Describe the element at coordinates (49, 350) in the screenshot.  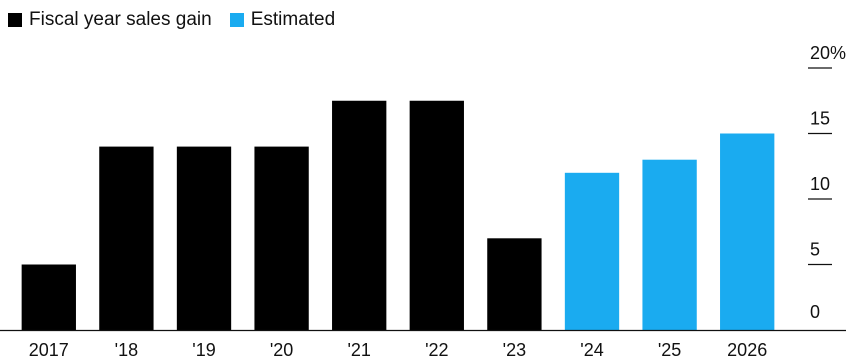
I see `x-tick-label-0: 2017` at that location.